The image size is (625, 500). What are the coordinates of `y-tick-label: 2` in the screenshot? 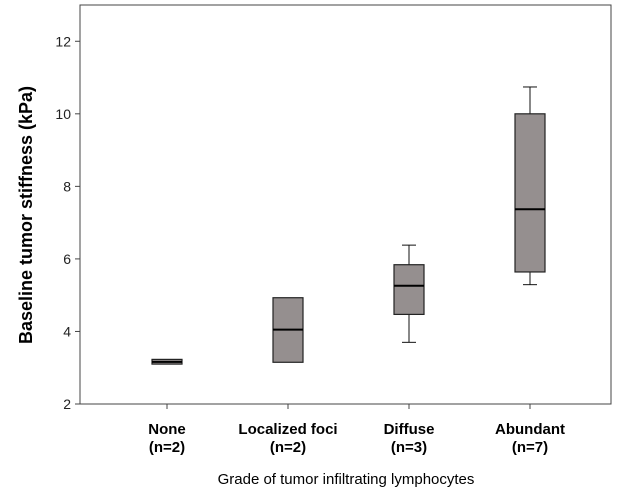 It's located at (67, 404).